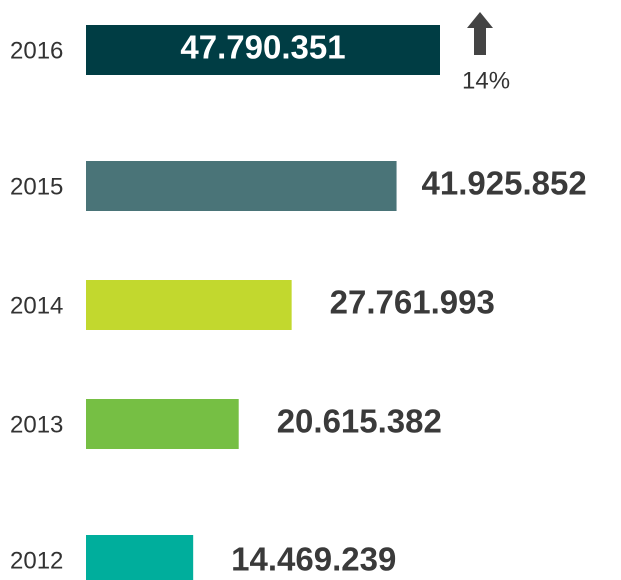 Image resolution: width=621 pixels, height=580 pixels. I want to click on value-label: 20.615.382, so click(359, 421).